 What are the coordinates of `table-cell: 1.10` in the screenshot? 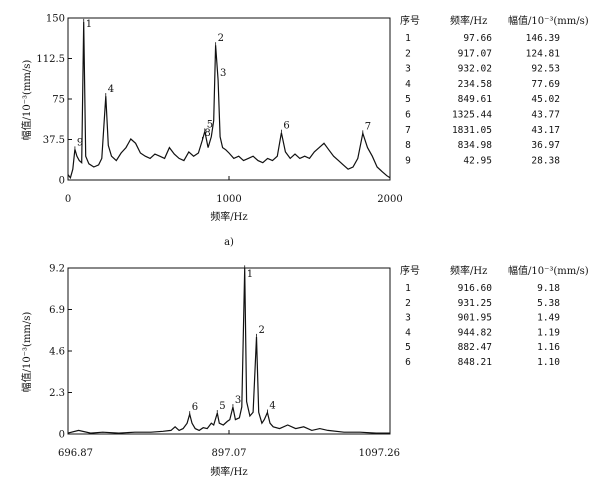 It's located at (548, 362).